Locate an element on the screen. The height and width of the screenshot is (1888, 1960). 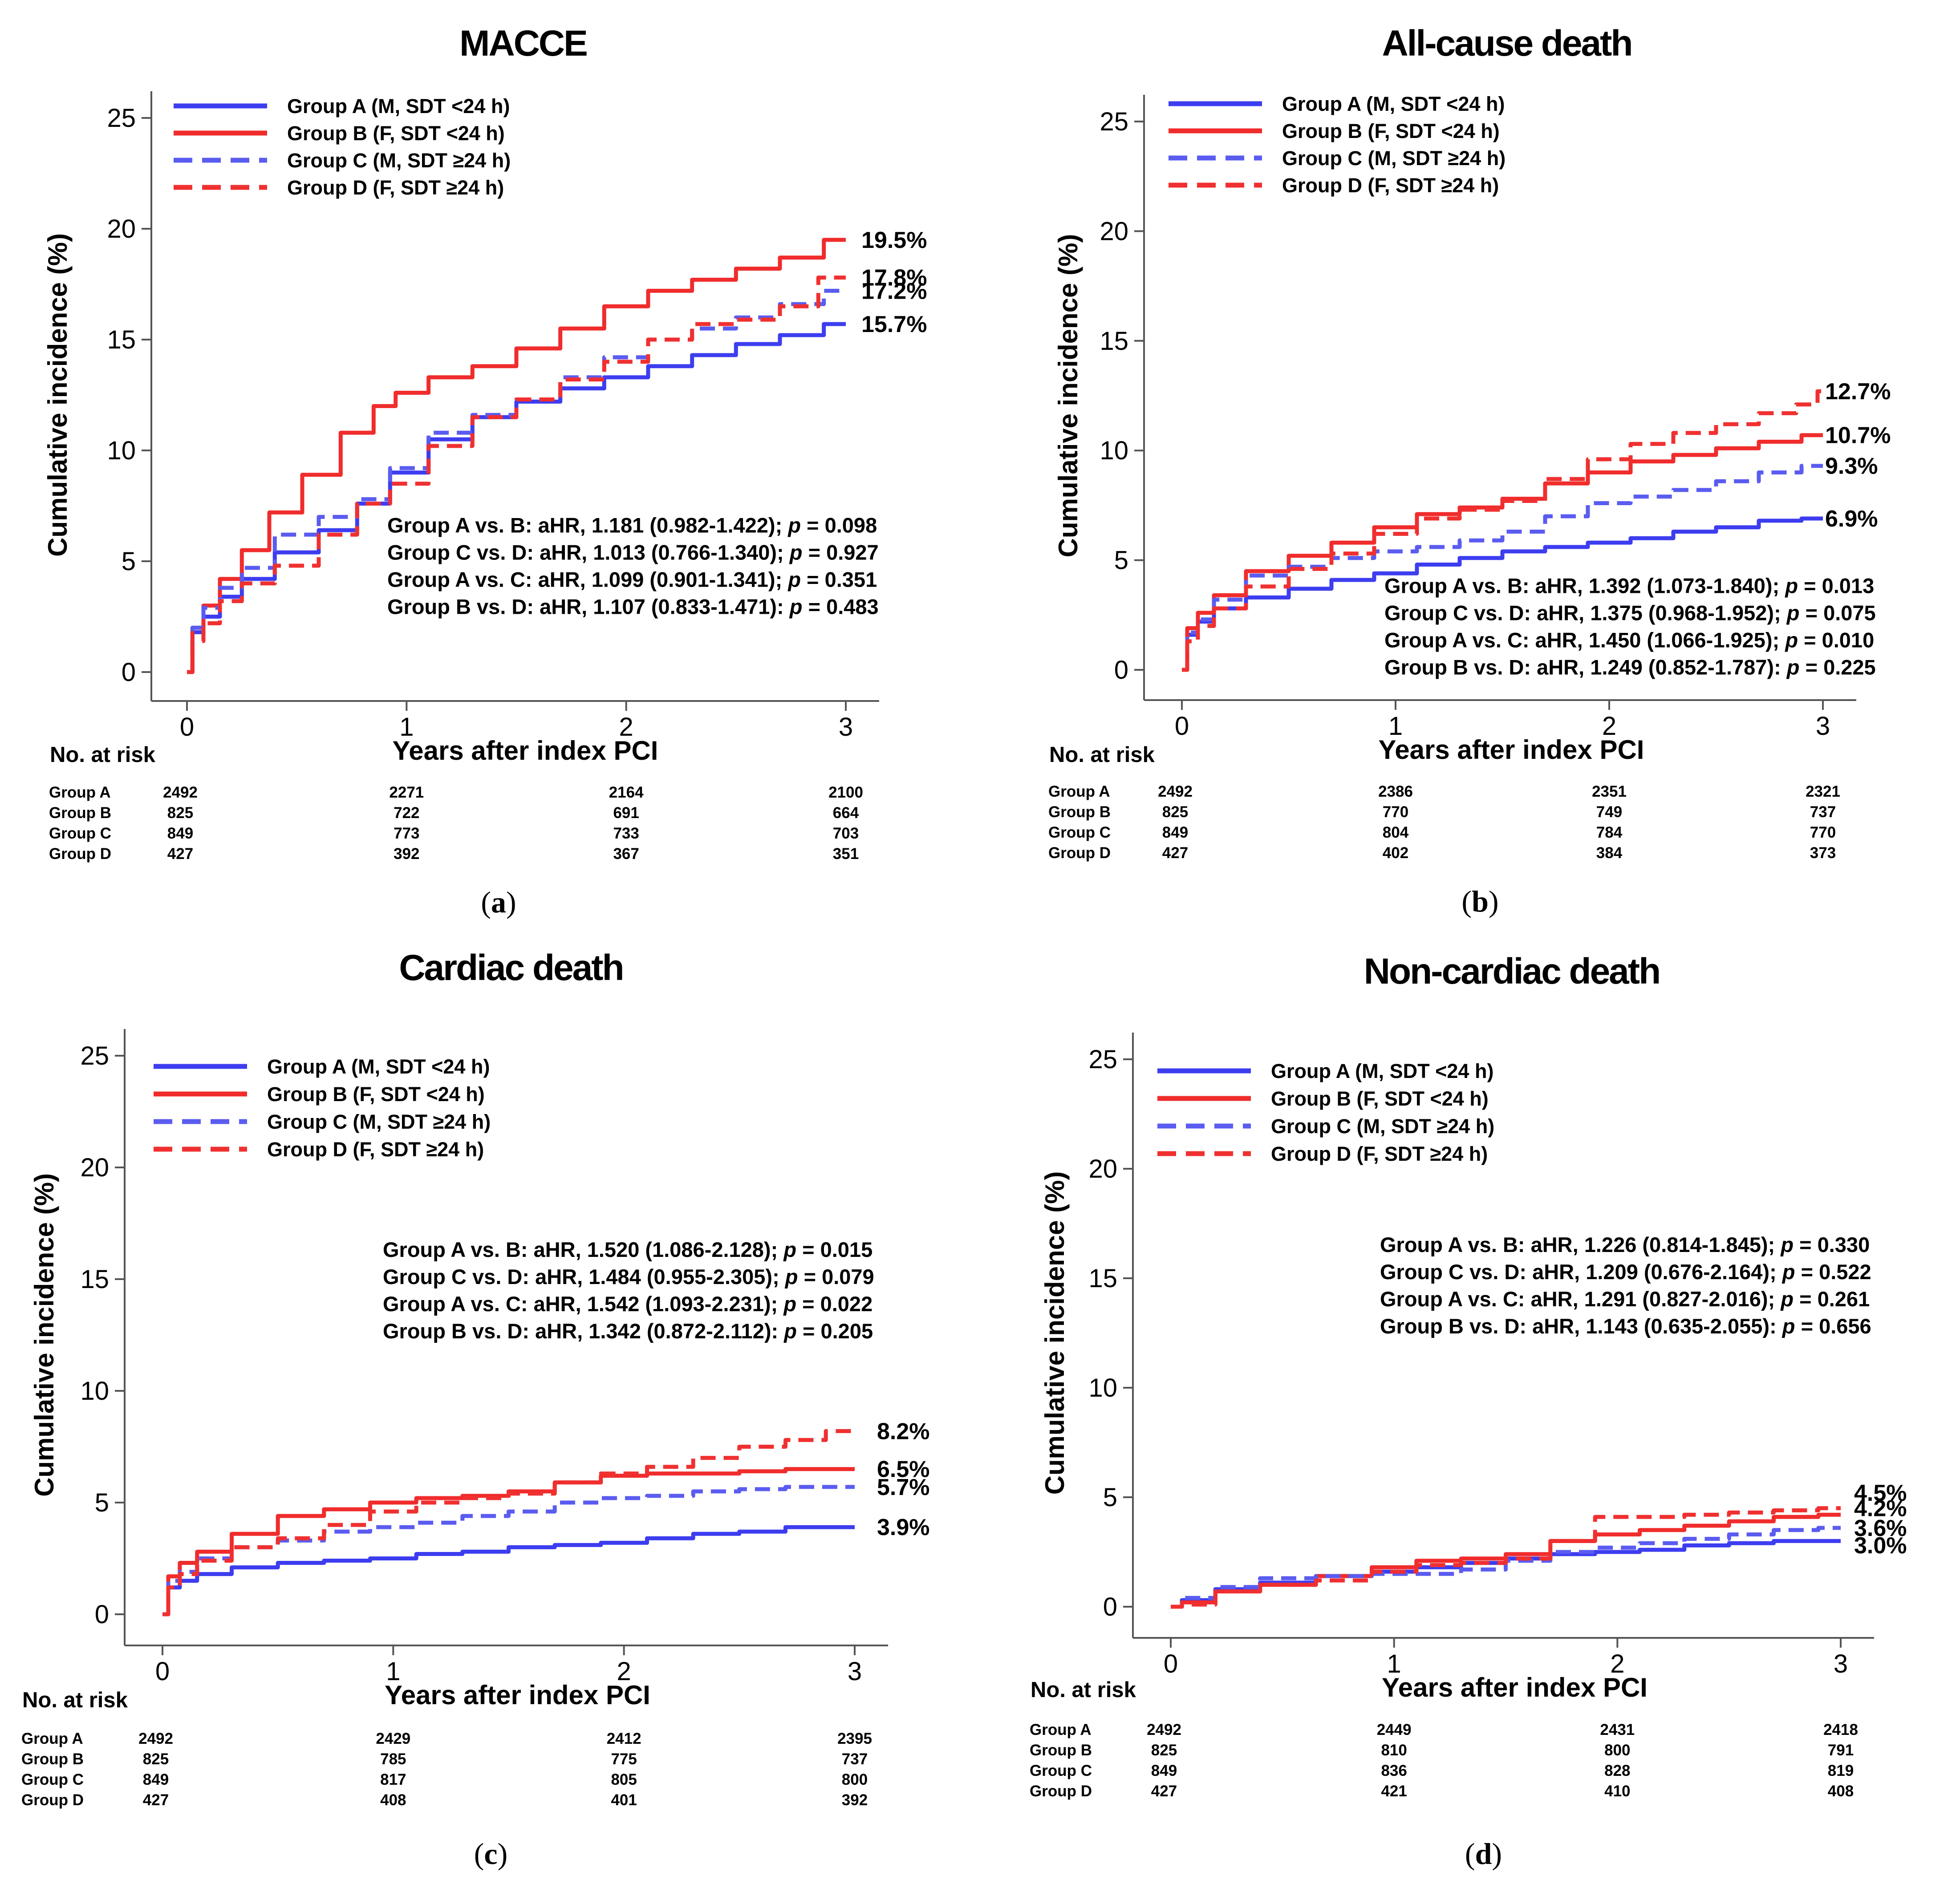
series-line-a is located at coordinates (508, 1571).